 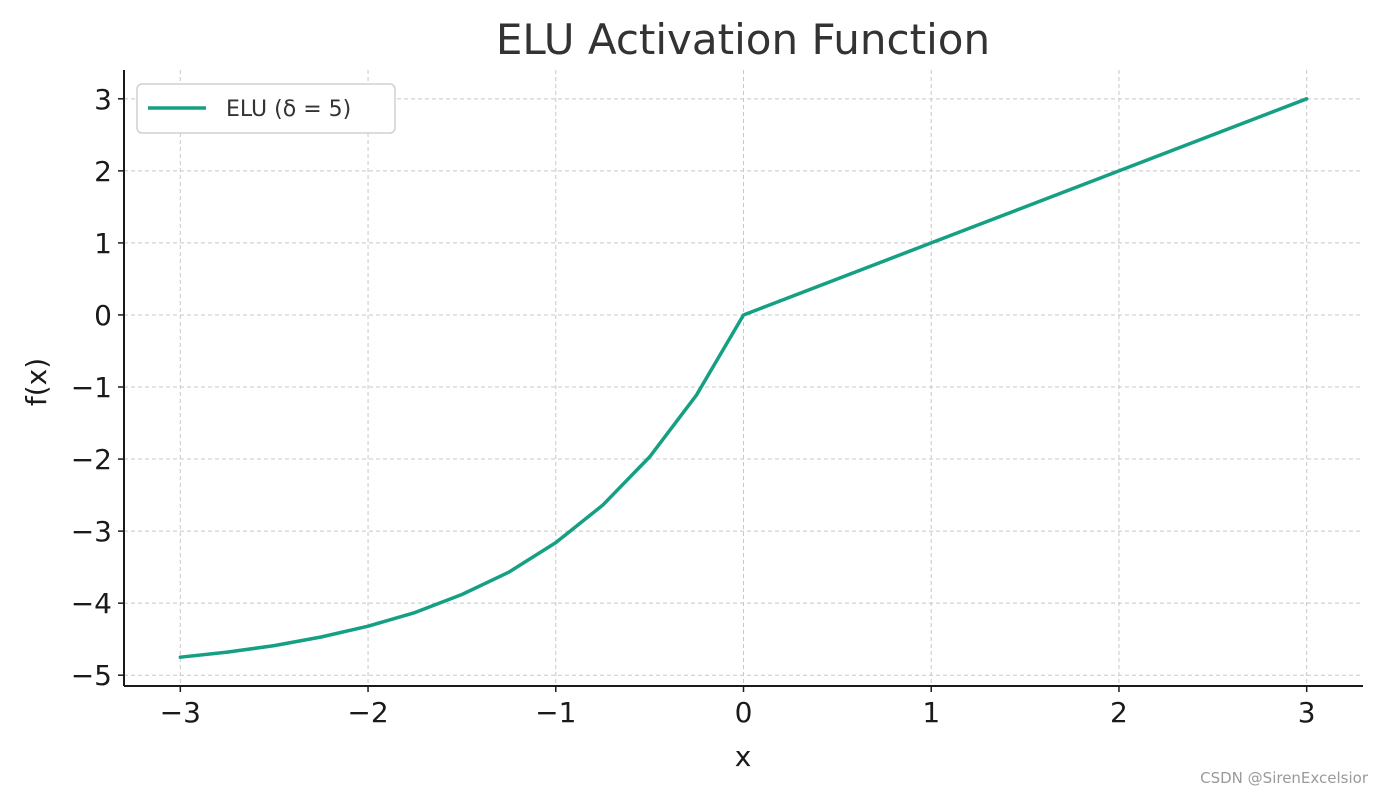 I want to click on y-tick-label: −5, so click(x=91, y=675).